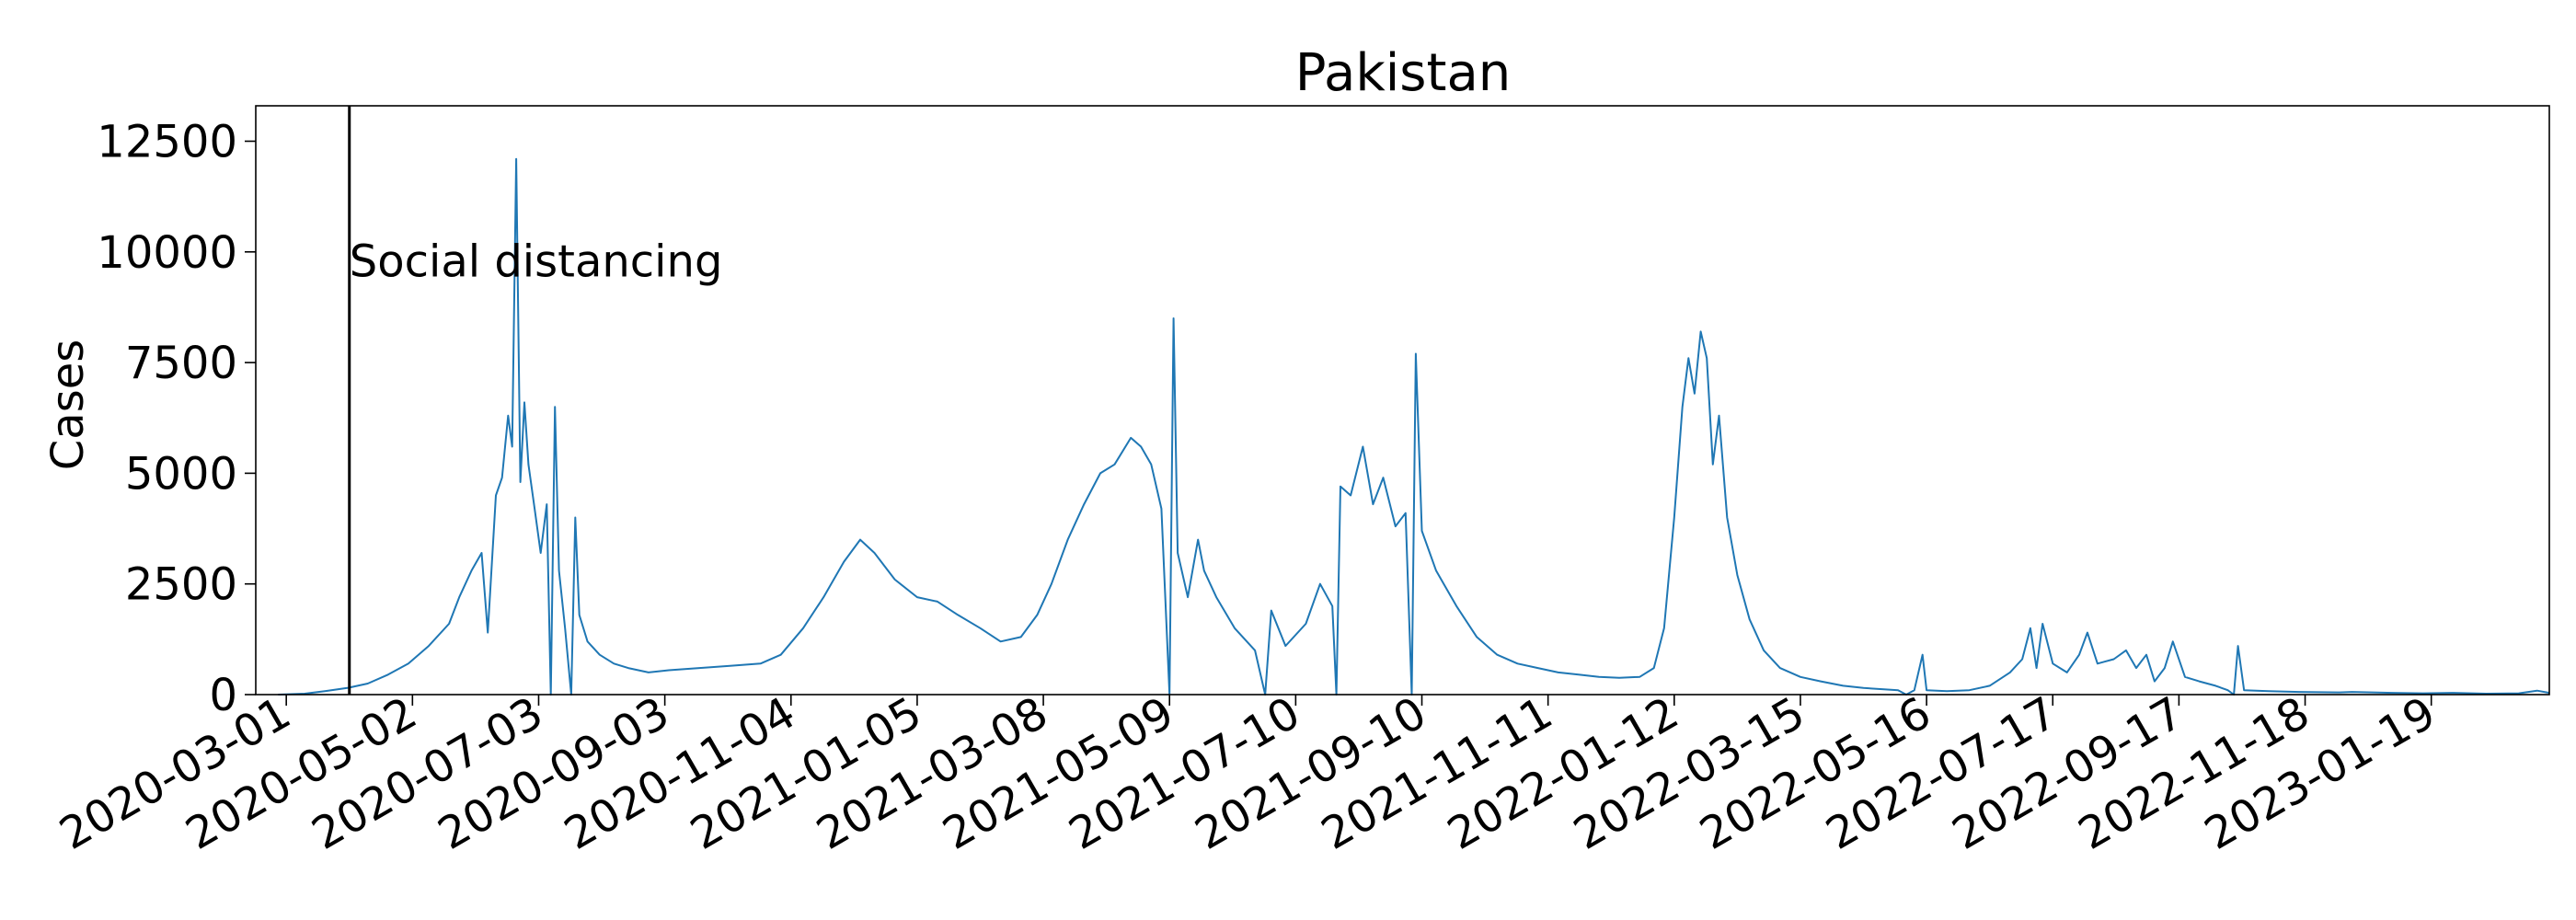  Describe the element at coordinates (181, 585) in the screenshot. I see `y-tick-label: 2500` at that location.